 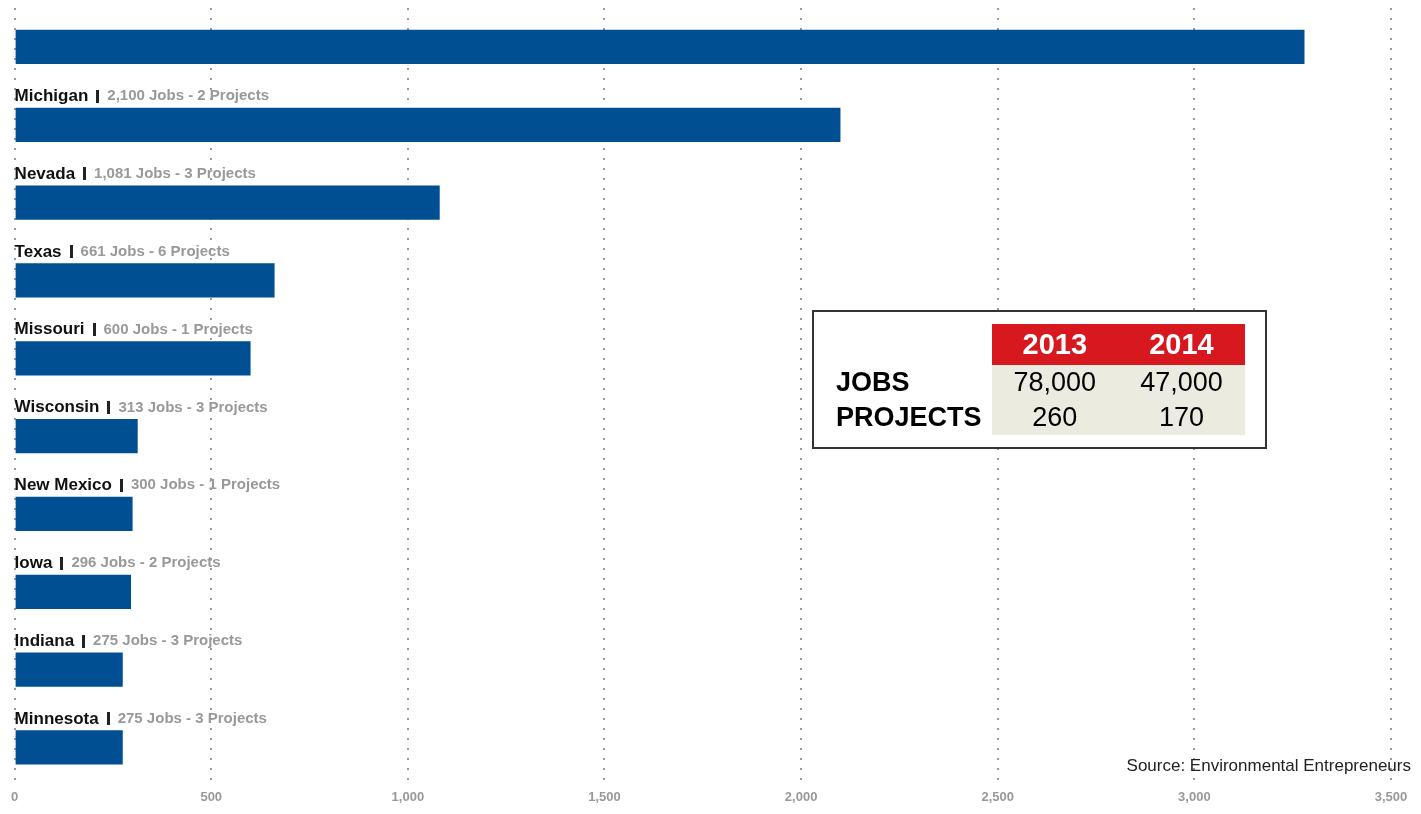 I want to click on data-label: 2,100 Jobs - 2 Projects, so click(x=188, y=95).